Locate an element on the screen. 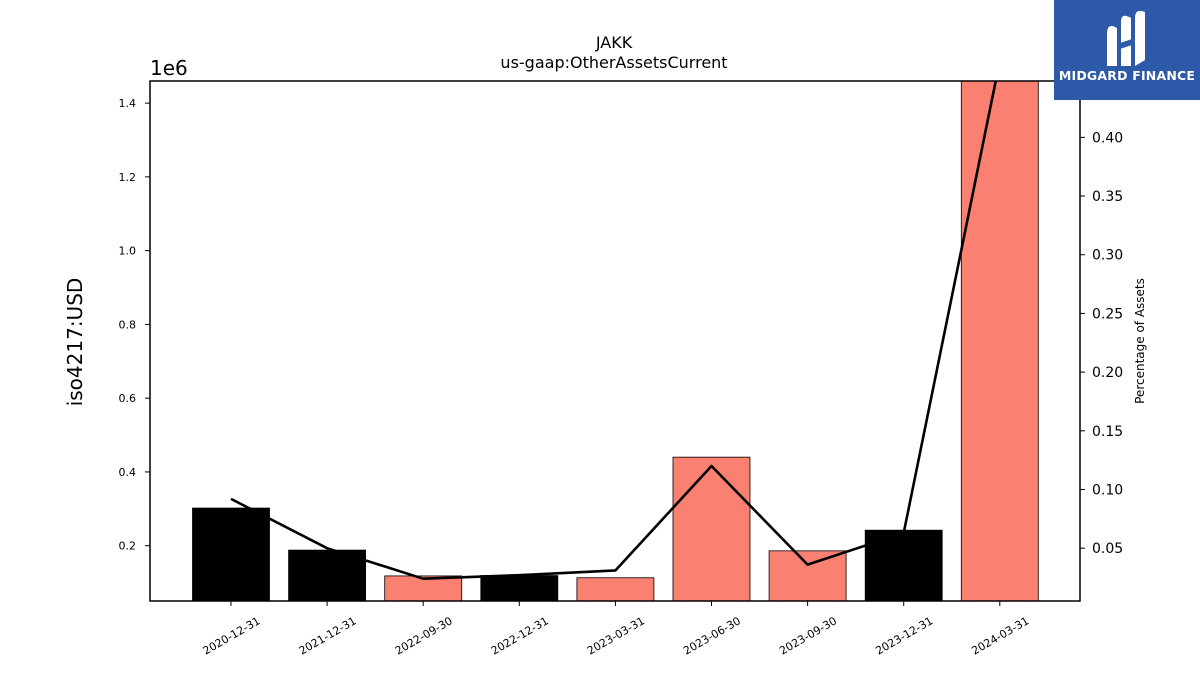  y-axis-label: iso4217:USD is located at coordinates (75, 342).